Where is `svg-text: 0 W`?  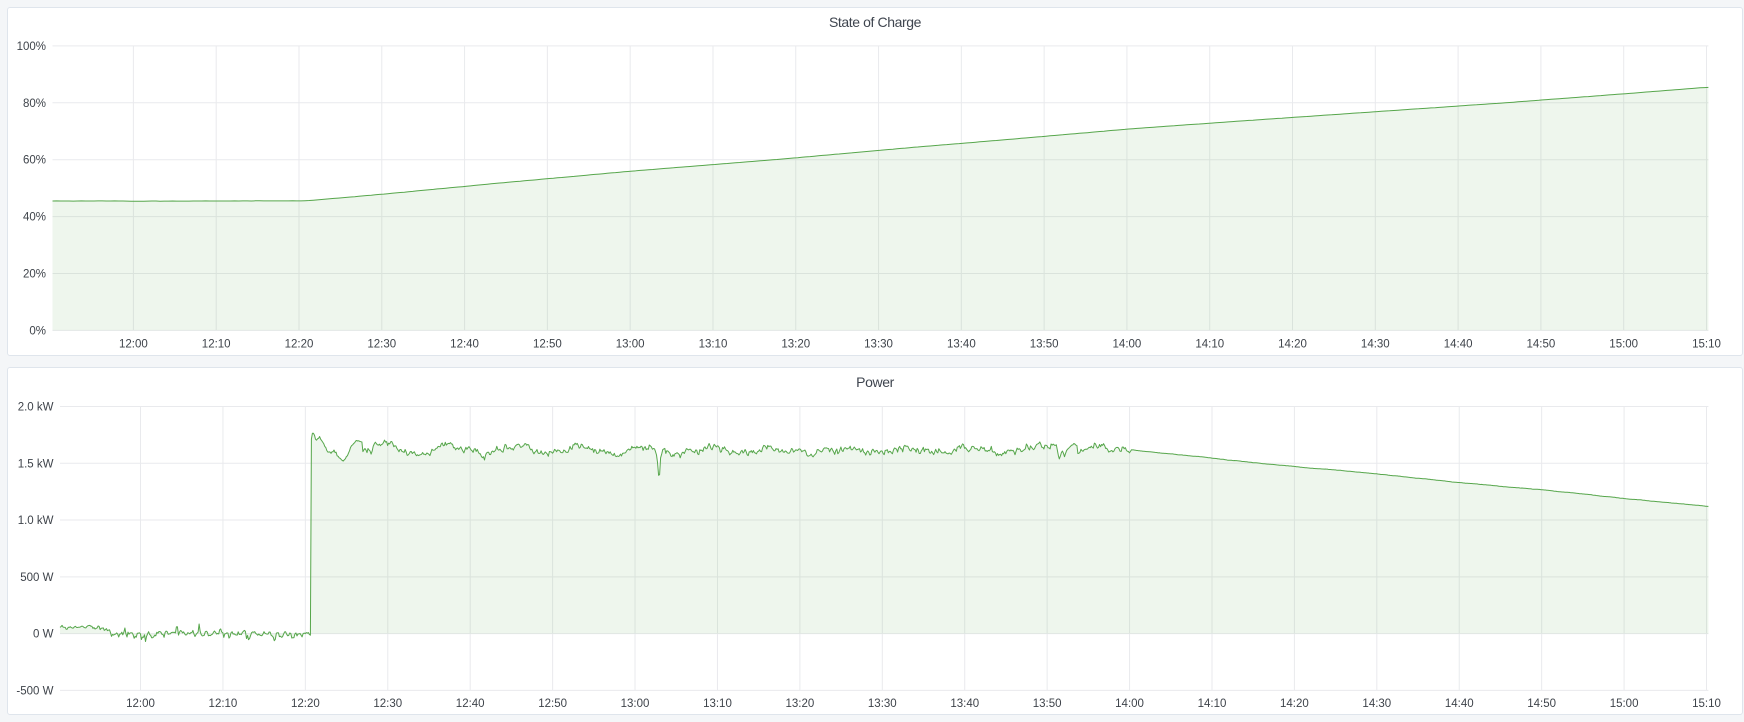
svg-text: 0 W is located at coordinates (43, 635).